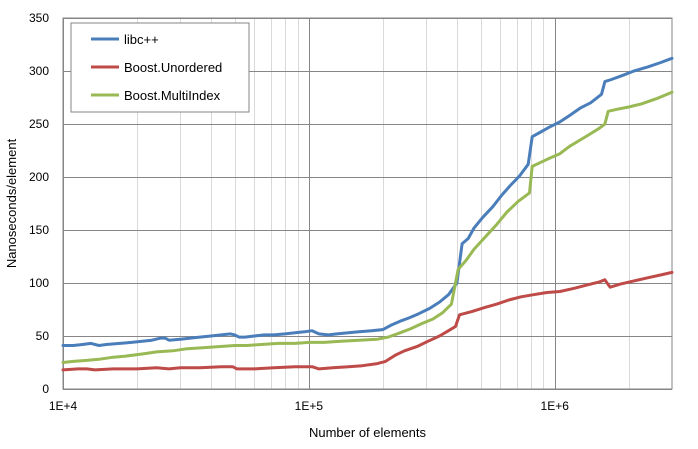 The width and height of the screenshot is (698, 449). I want to click on y-tick-label: 0, so click(45, 389).